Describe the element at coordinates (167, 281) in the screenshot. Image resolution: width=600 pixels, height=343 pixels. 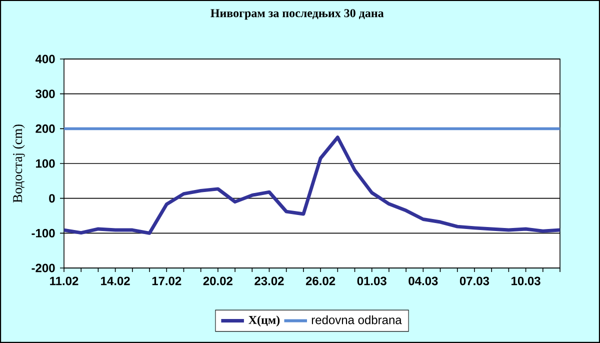
I see `x-tick-label: 17.02` at that location.